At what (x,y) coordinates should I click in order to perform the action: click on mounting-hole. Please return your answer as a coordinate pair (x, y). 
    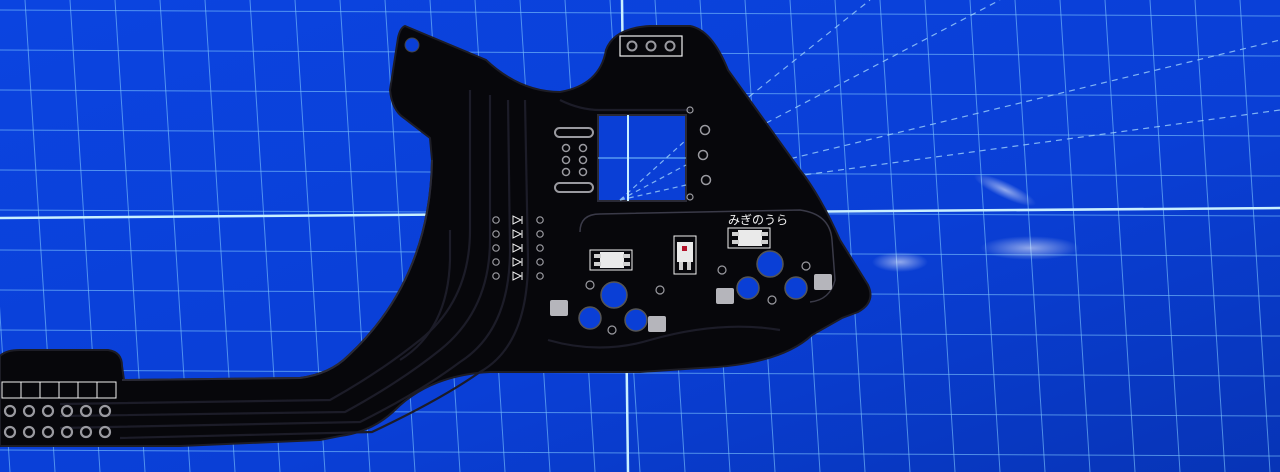
    Looking at the image, I should click on (412, 45).